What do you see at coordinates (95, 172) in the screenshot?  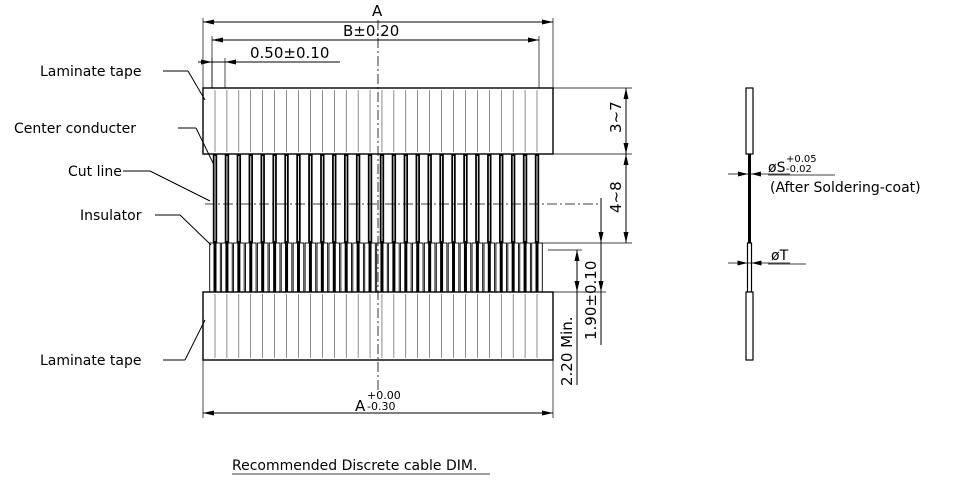 I see `label-cut-line: Cut line` at bounding box center [95, 172].